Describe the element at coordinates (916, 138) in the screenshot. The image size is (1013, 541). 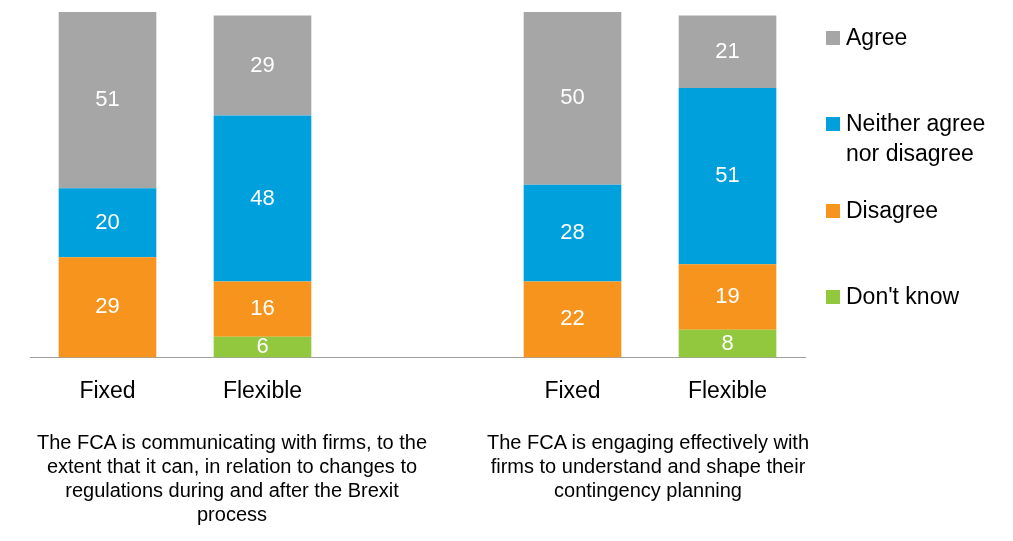
I see `legend-label: Neither agree nor disagree` at that location.